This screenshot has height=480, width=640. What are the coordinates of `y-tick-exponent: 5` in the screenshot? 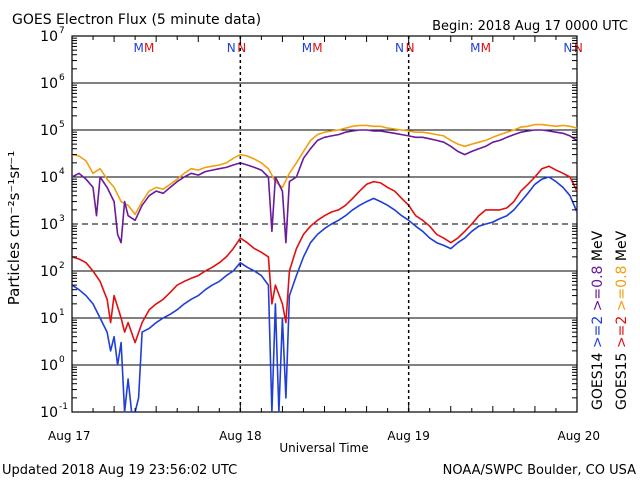 It's located at (62, 125).